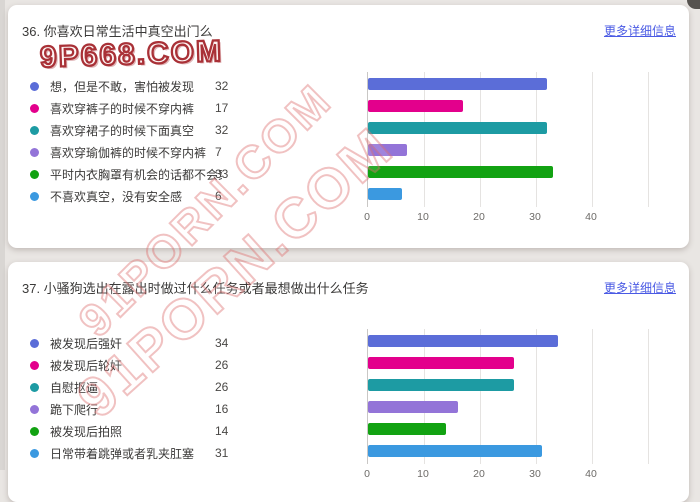  What do you see at coordinates (535, 217) in the screenshot?
I see `axis-tick-label: 30` at bounding box center [535, 217].